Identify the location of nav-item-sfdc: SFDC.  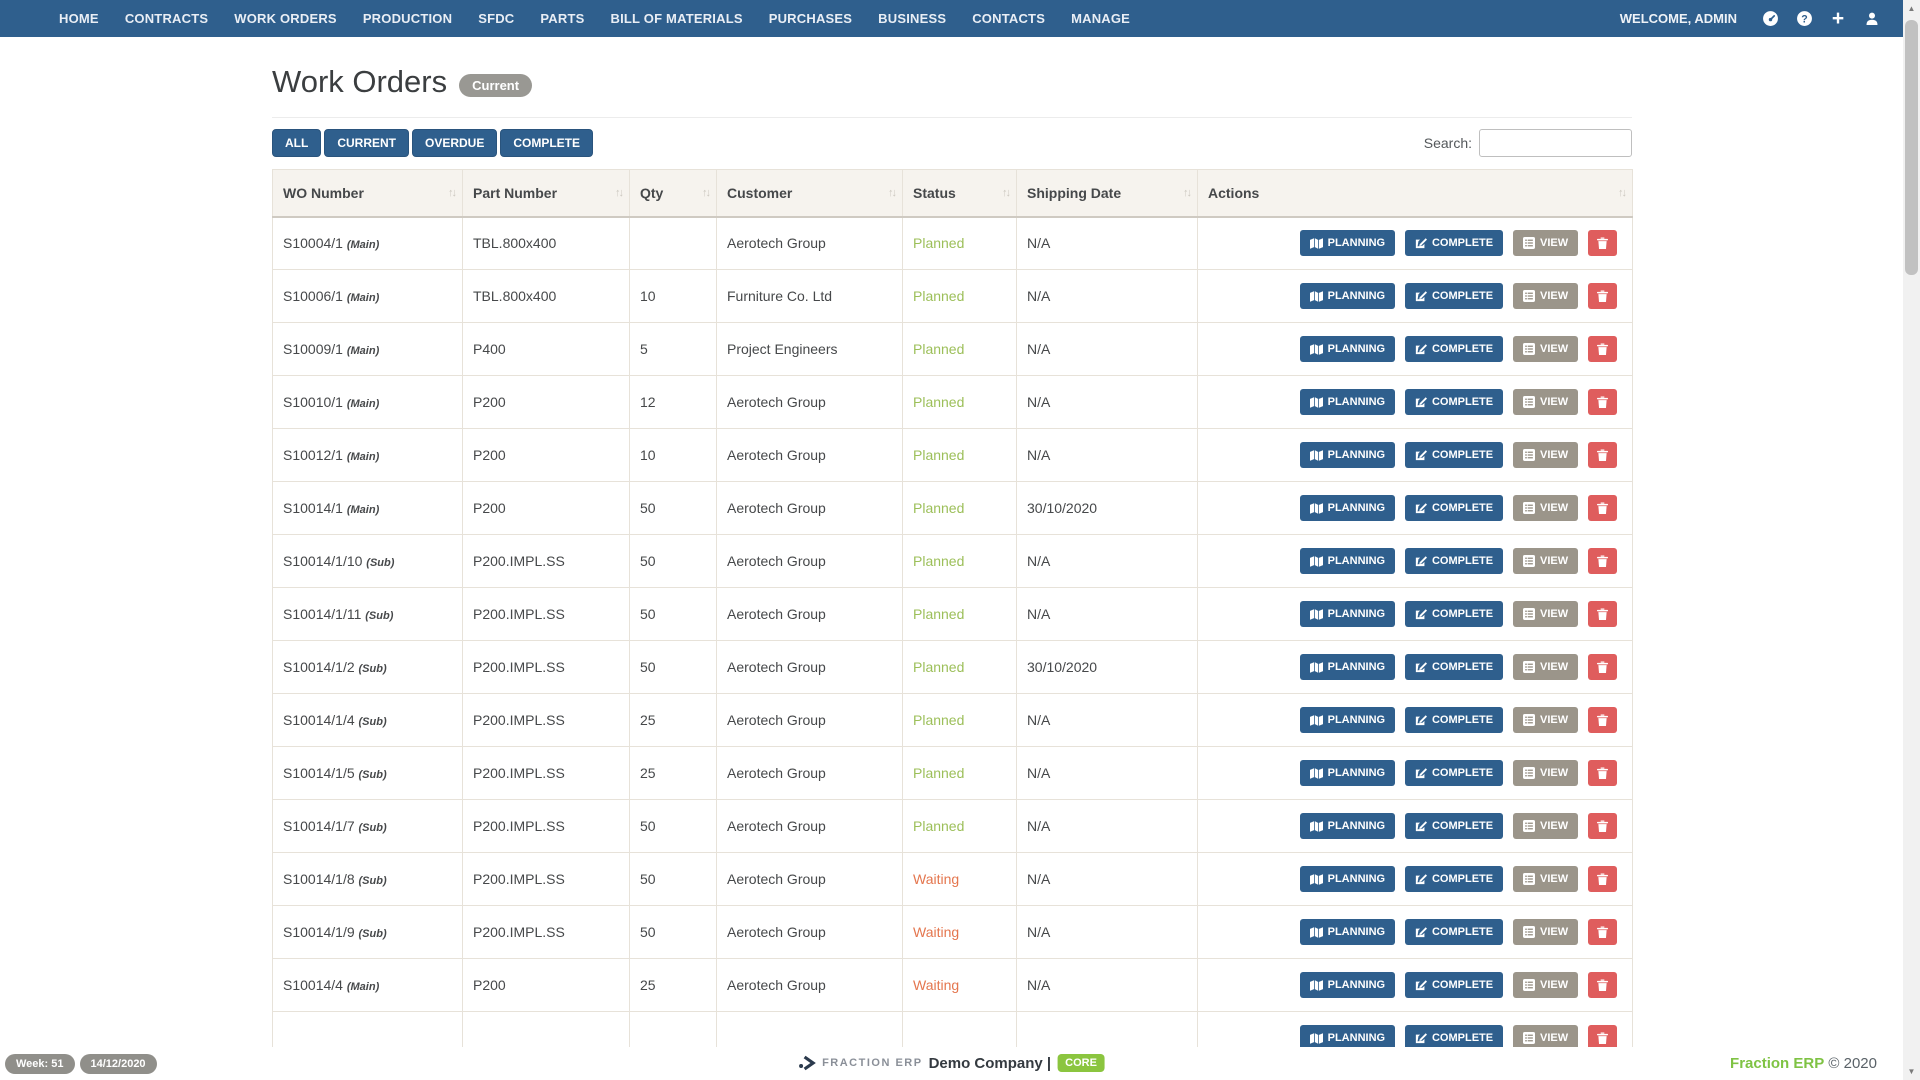
(496, 18).